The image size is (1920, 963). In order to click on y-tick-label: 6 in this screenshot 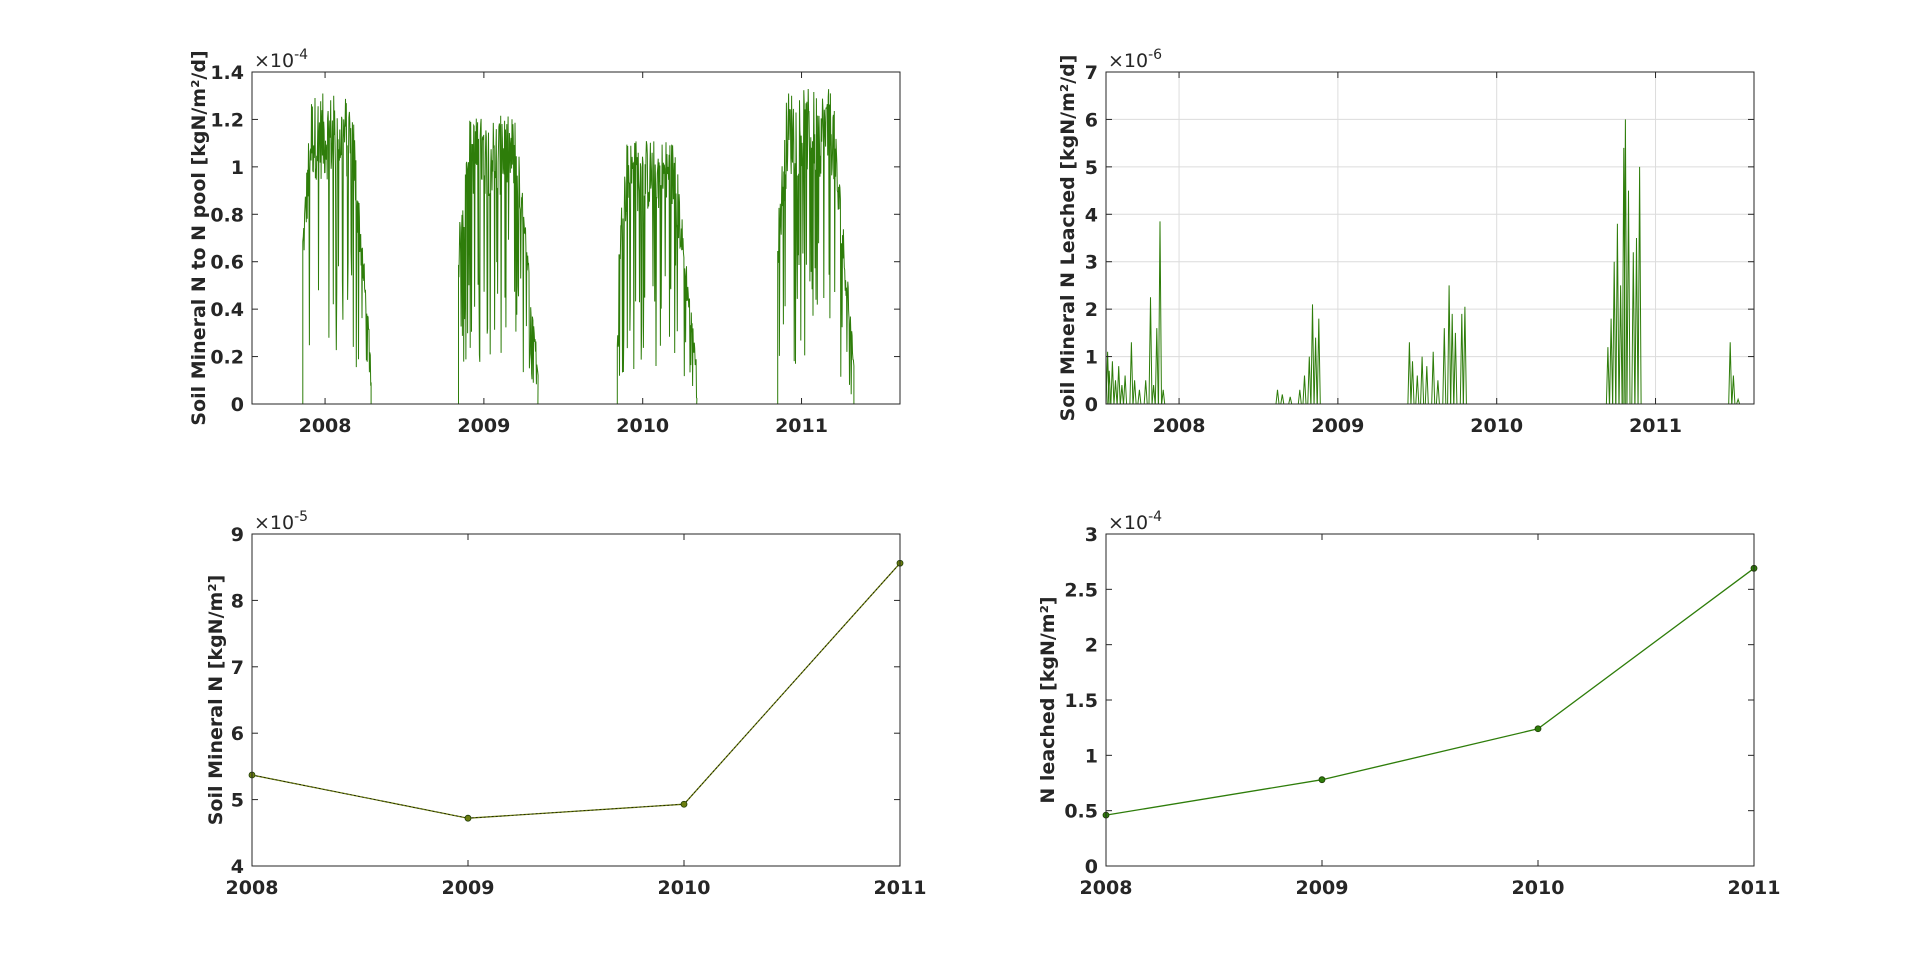, I will do `click(1091, 120)`.